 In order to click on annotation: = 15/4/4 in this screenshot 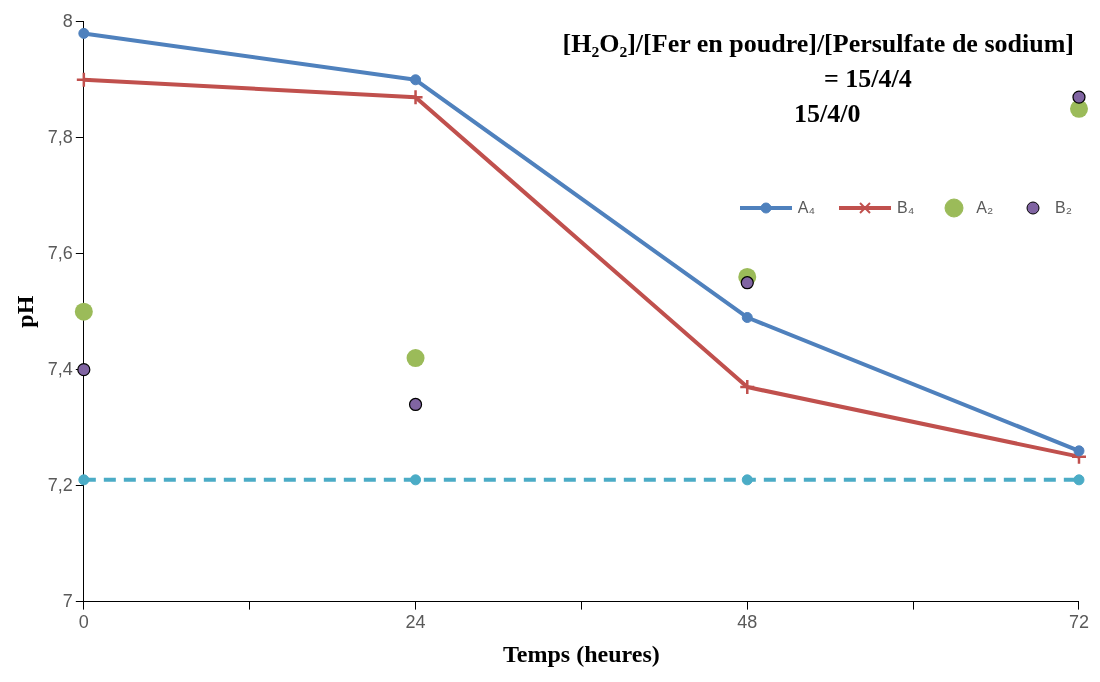, I will do `click(867, 78)`.